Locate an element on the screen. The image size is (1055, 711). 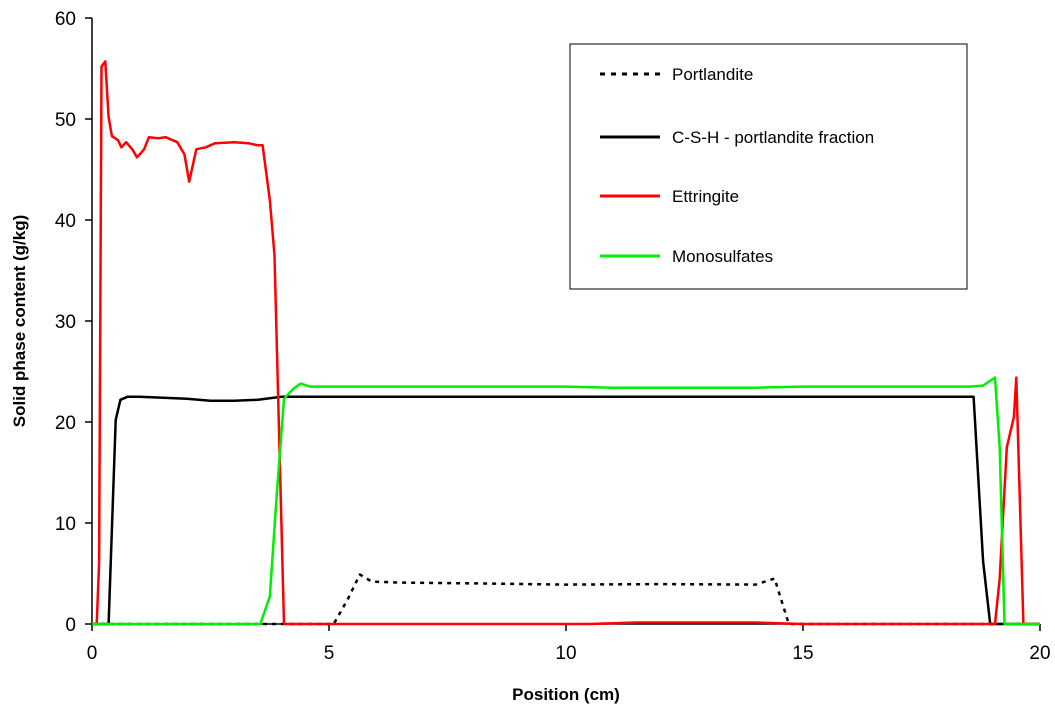
y-axis-title: Solid phase content (g/kg) is located at coordinates (19, 321).